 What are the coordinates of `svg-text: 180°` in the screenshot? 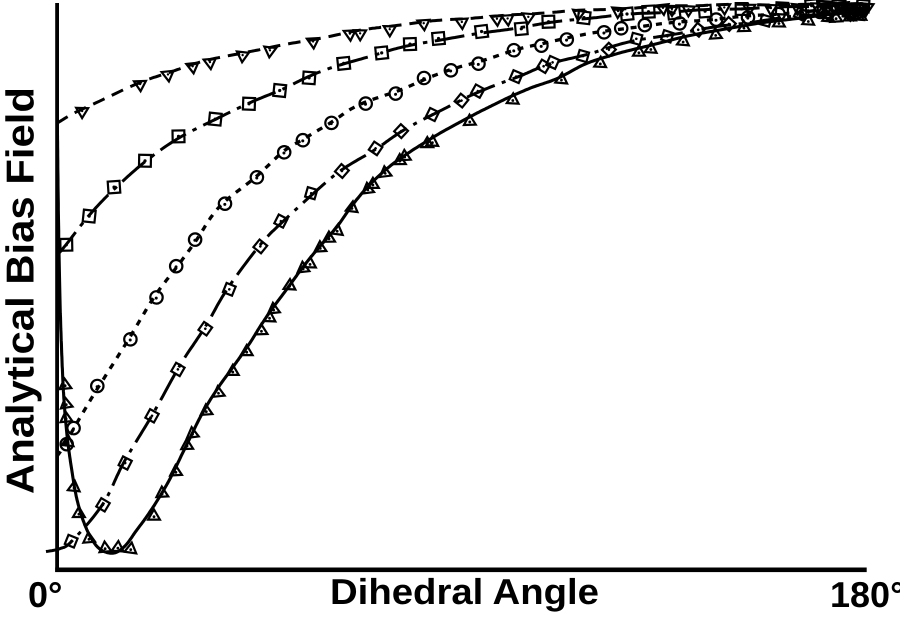 It's located at (865, 594).